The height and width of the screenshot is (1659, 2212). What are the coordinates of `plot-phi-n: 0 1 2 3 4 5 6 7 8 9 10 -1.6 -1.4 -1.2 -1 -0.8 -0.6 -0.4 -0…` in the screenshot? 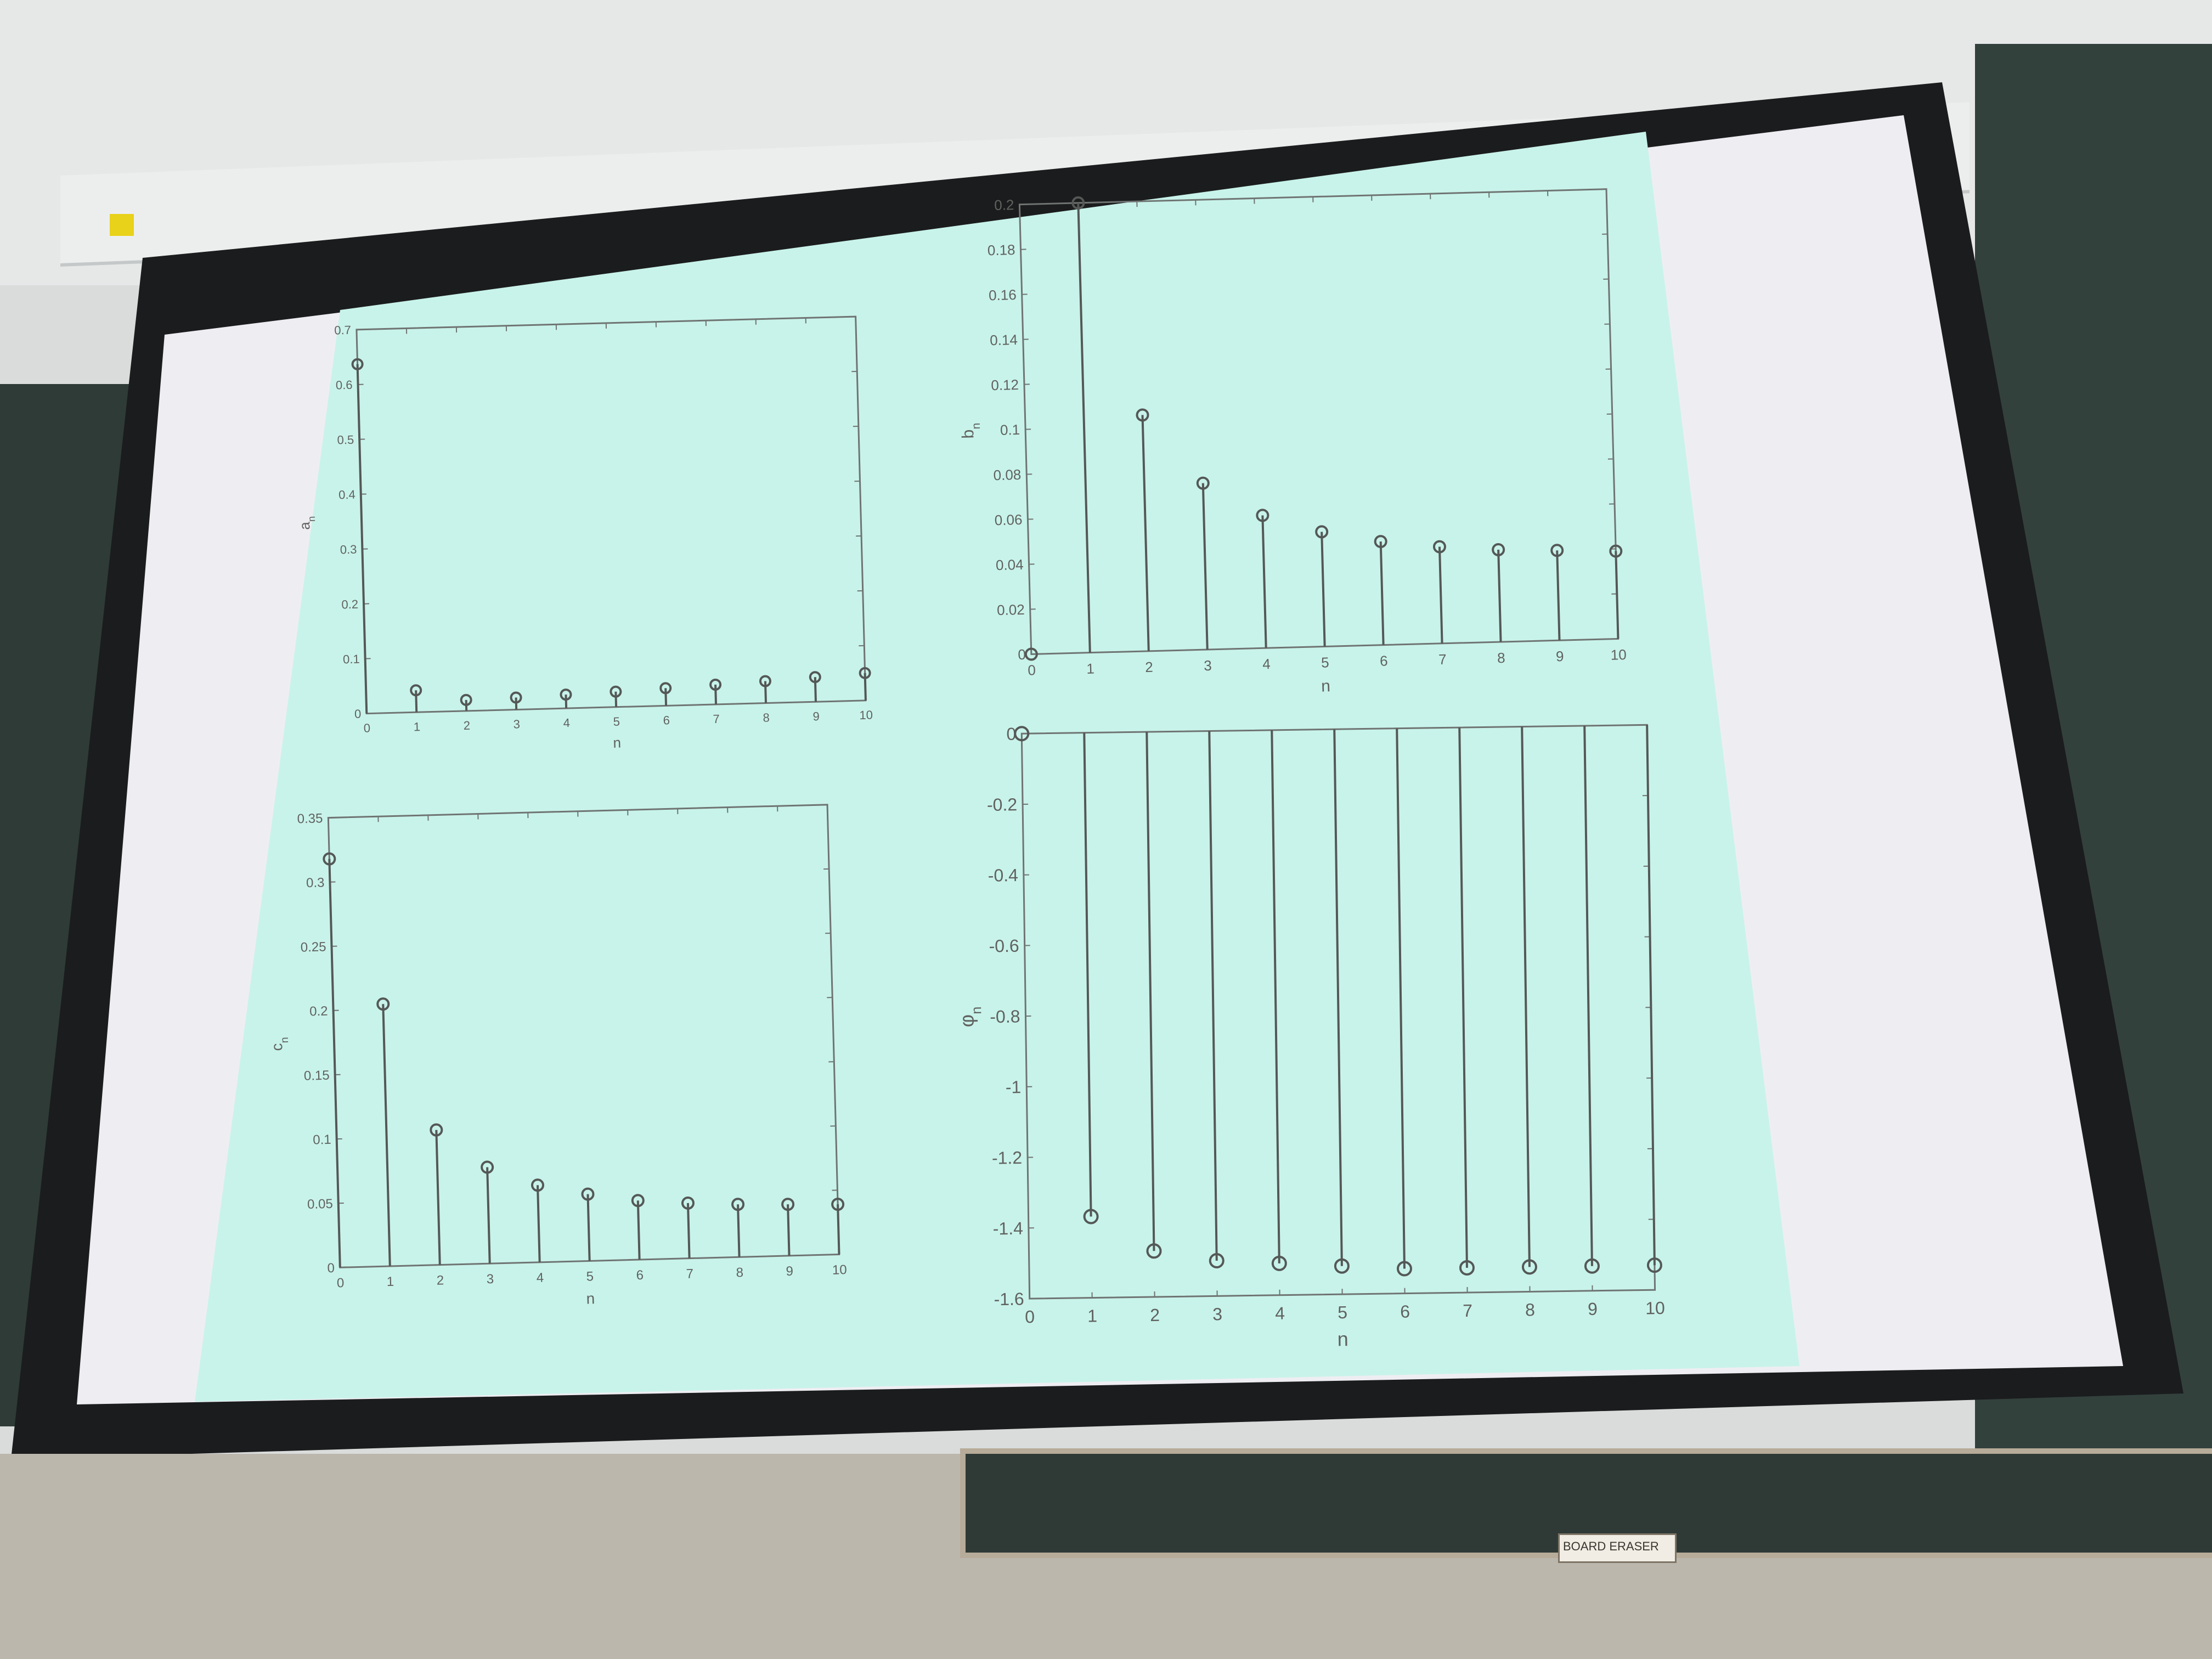 It's located at (1308, 1034).